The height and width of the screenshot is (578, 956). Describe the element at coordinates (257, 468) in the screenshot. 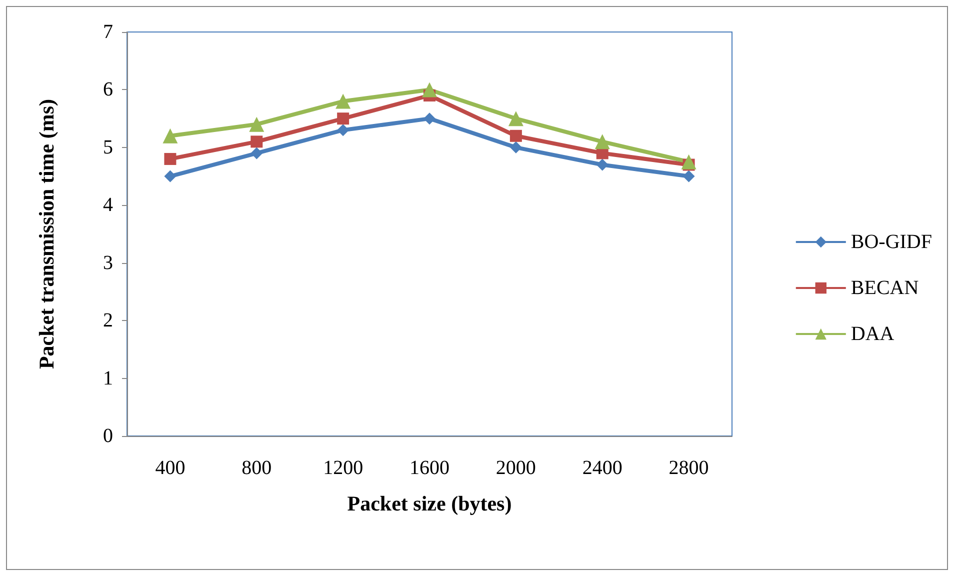

I see `x-tick-label: 800` at that location.